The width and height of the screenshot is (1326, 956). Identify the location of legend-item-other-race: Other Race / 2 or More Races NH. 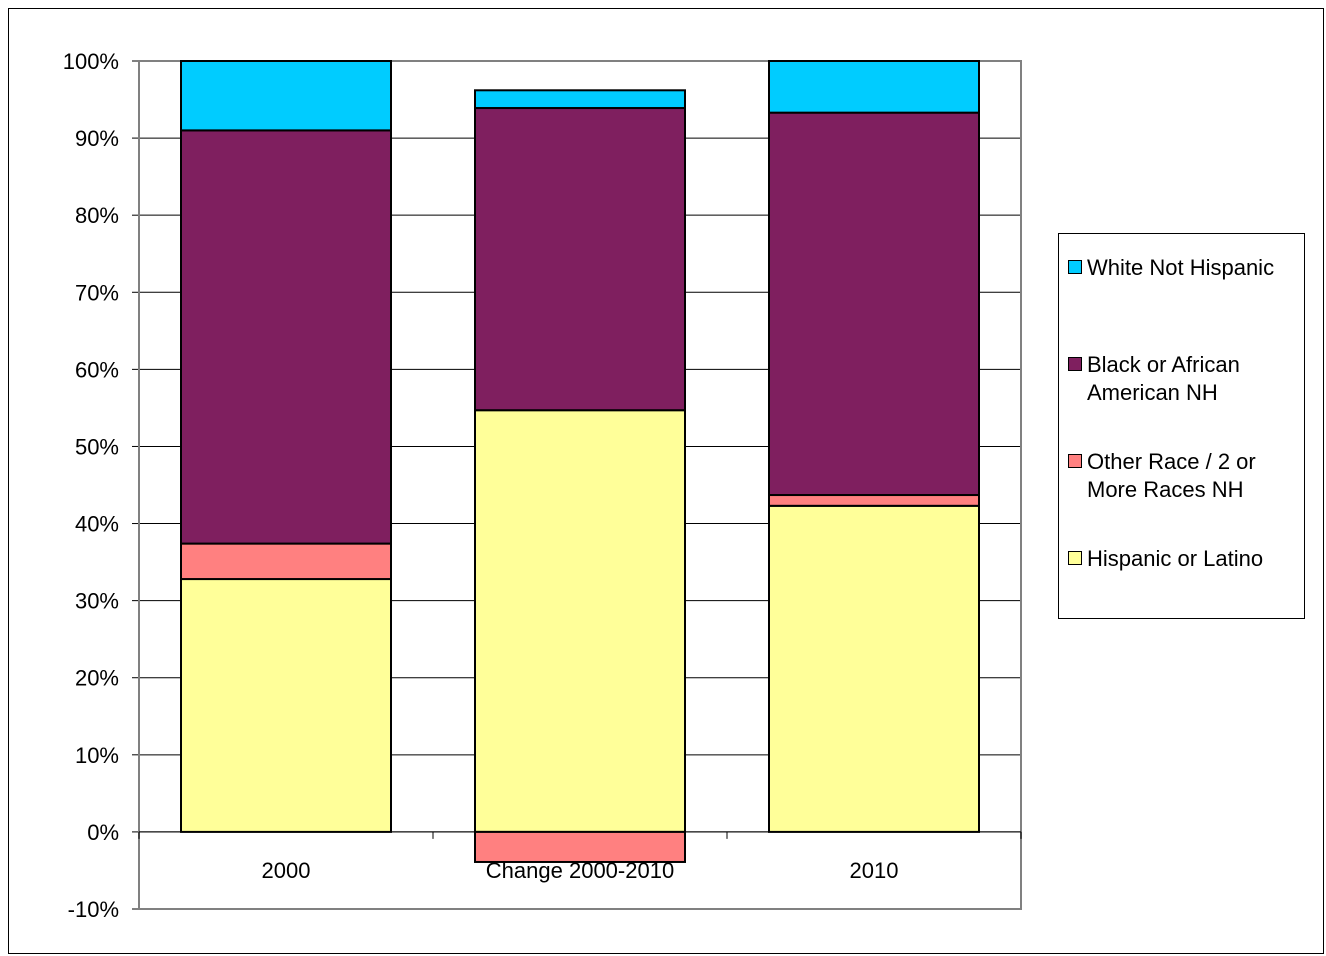
(1185, 476).